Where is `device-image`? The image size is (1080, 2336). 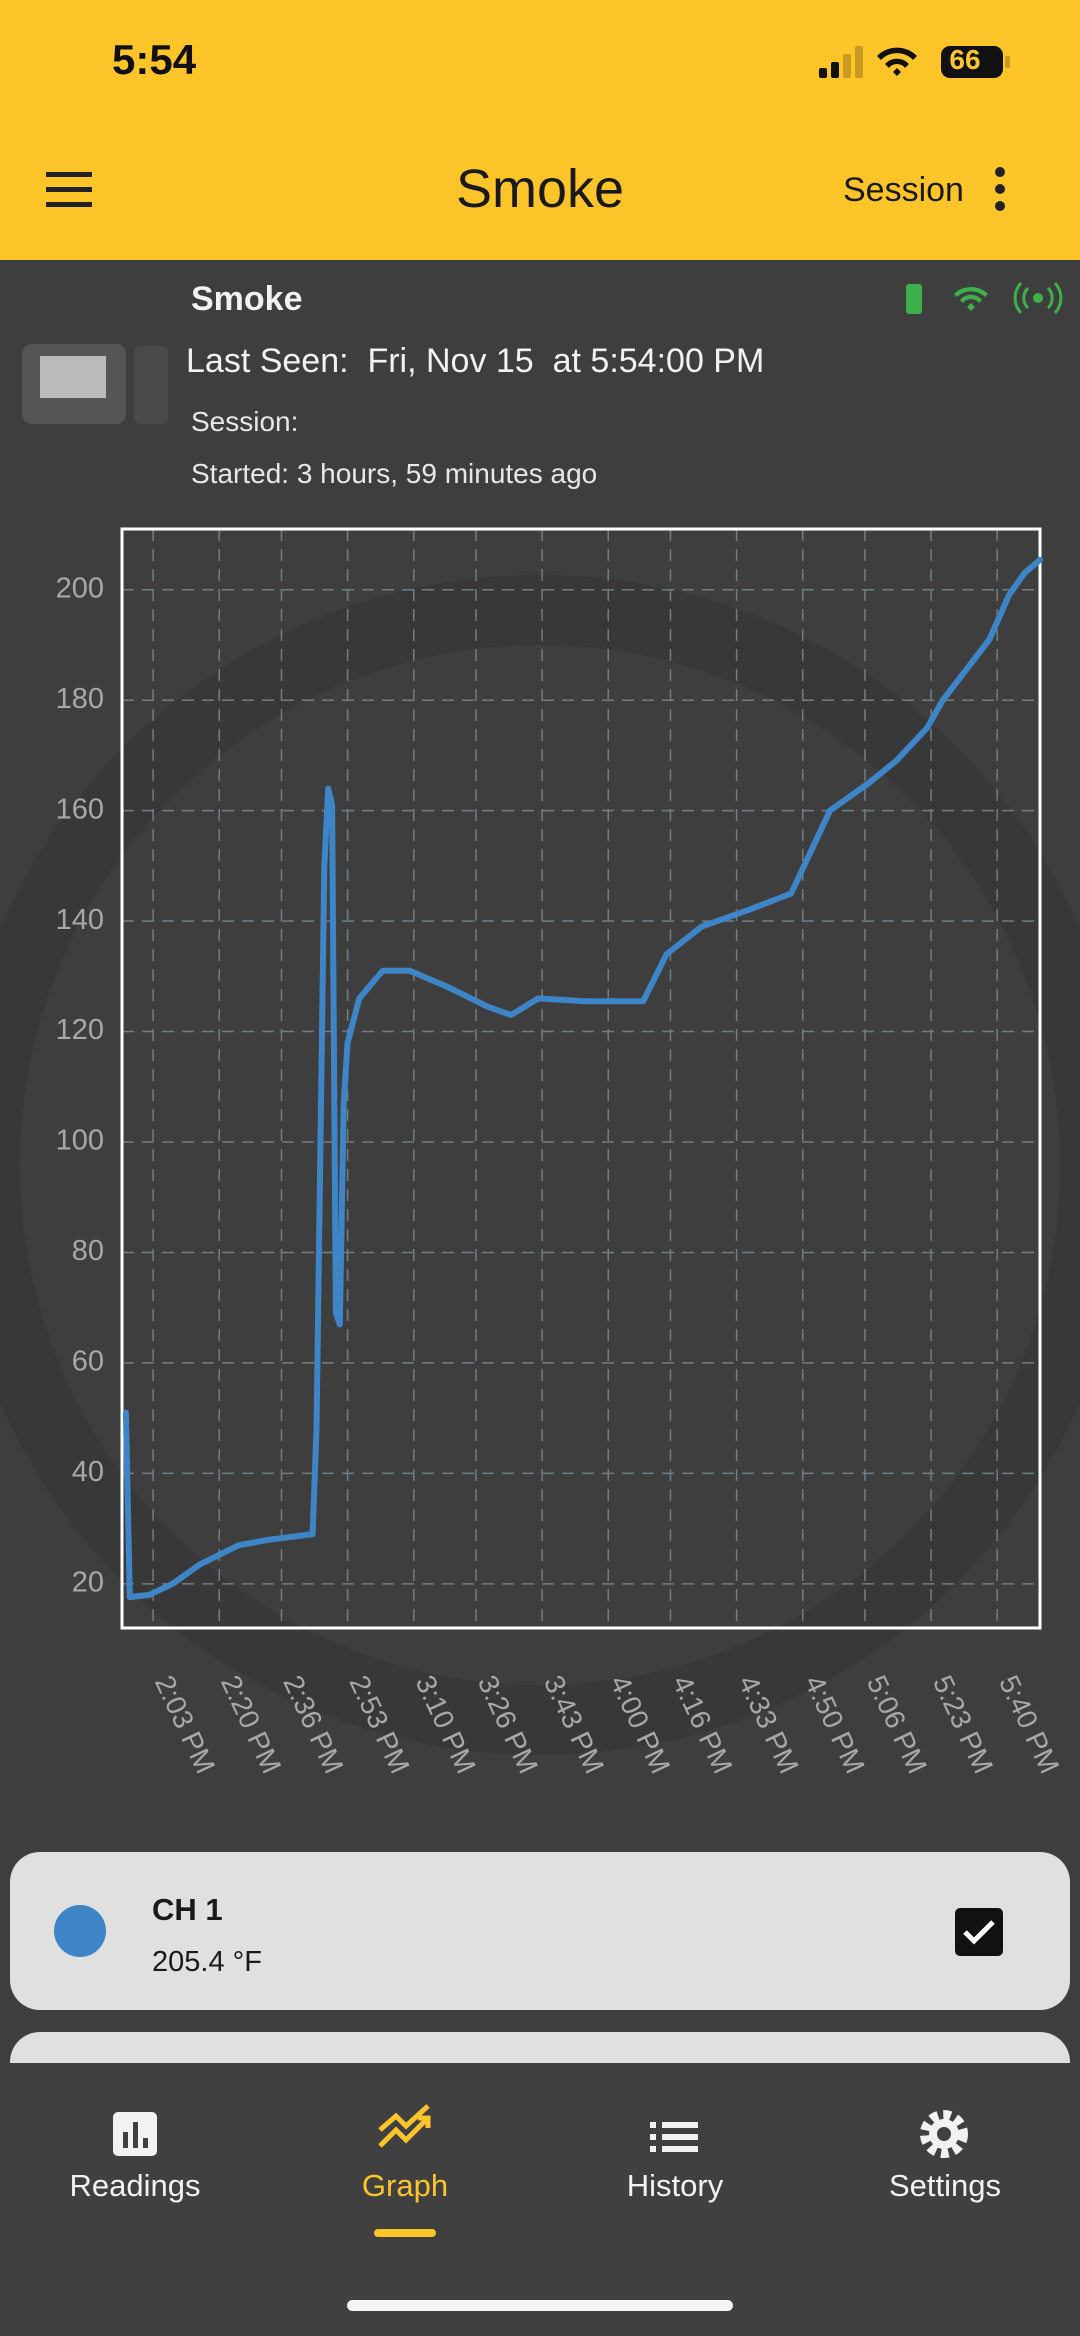
device-image is located at coordinates (95, 384).